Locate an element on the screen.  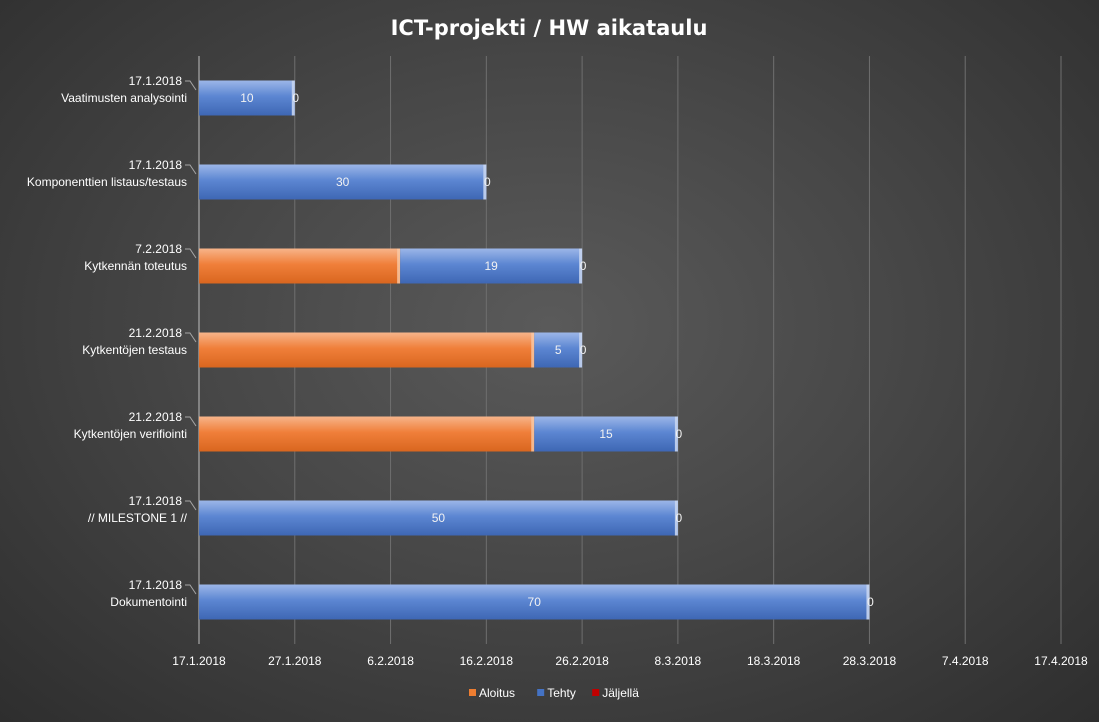
x-tick-label: 26.2.2018 is located at coordinates (582, 661).